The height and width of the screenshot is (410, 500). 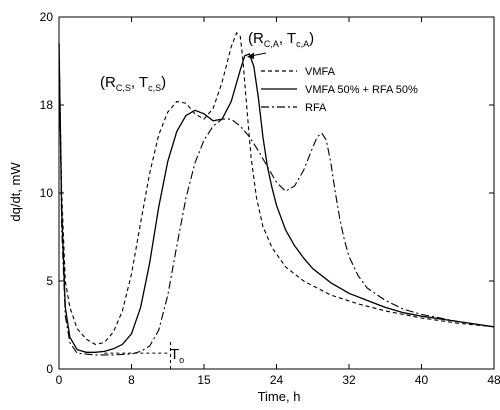 I want to click on legend: VMFA VMFA 50% + RFA 50% RFA, so click(x=339, y=90).